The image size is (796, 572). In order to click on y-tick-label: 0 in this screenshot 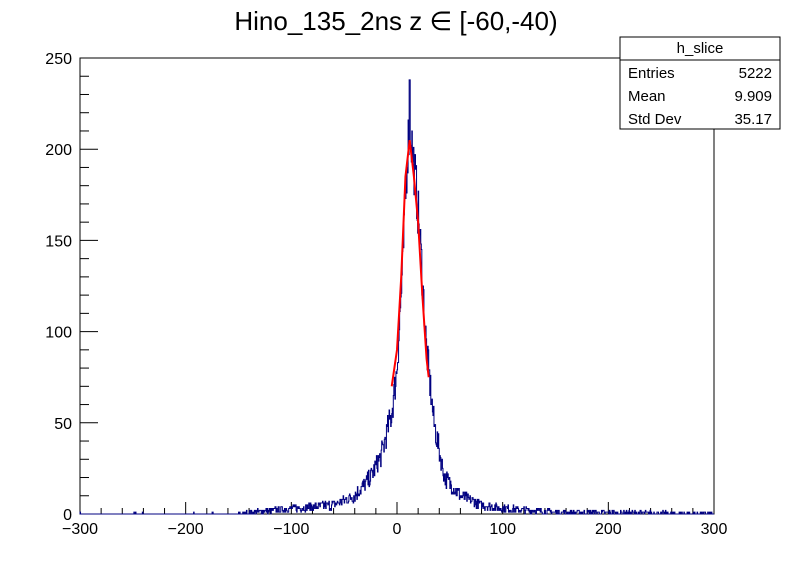, I will do `click(67, 515)`.